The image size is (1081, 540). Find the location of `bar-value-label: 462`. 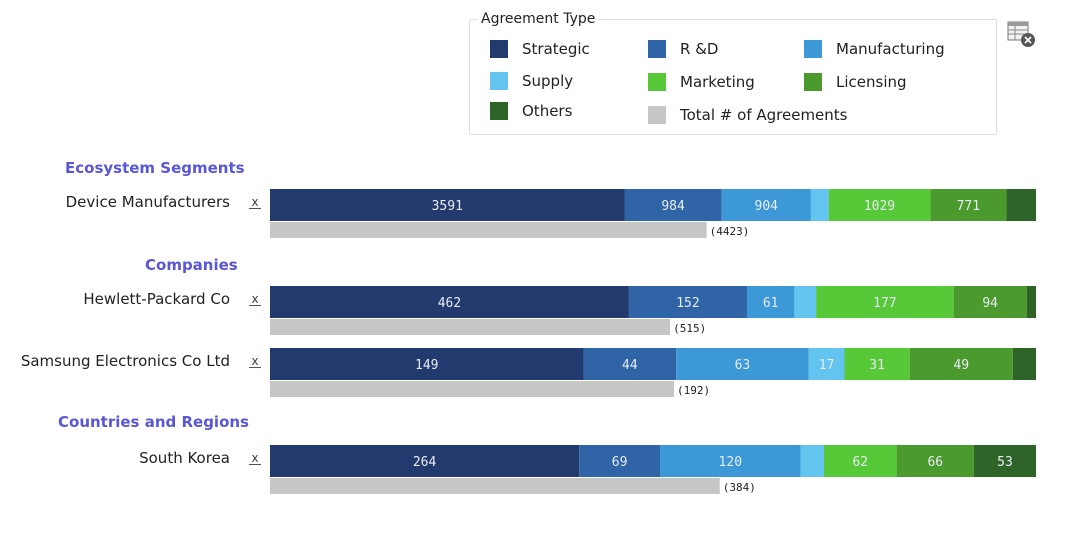

bar-value-label: 462 is located at coordinates (449, 303).